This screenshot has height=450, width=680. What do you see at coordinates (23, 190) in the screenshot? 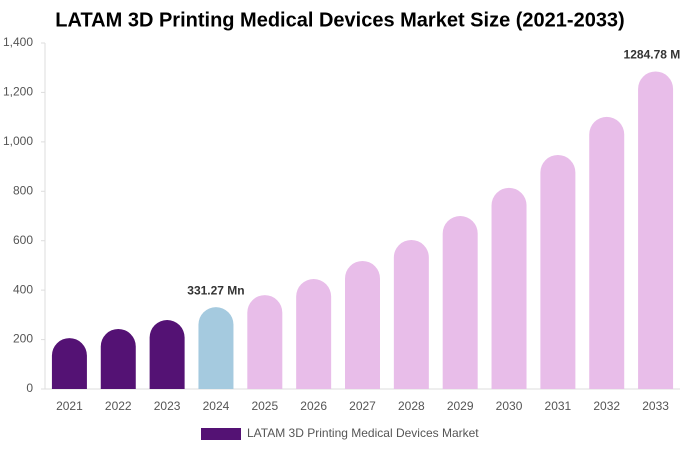
I see `y-tick-label: 800` at bounding box center [23, 190].